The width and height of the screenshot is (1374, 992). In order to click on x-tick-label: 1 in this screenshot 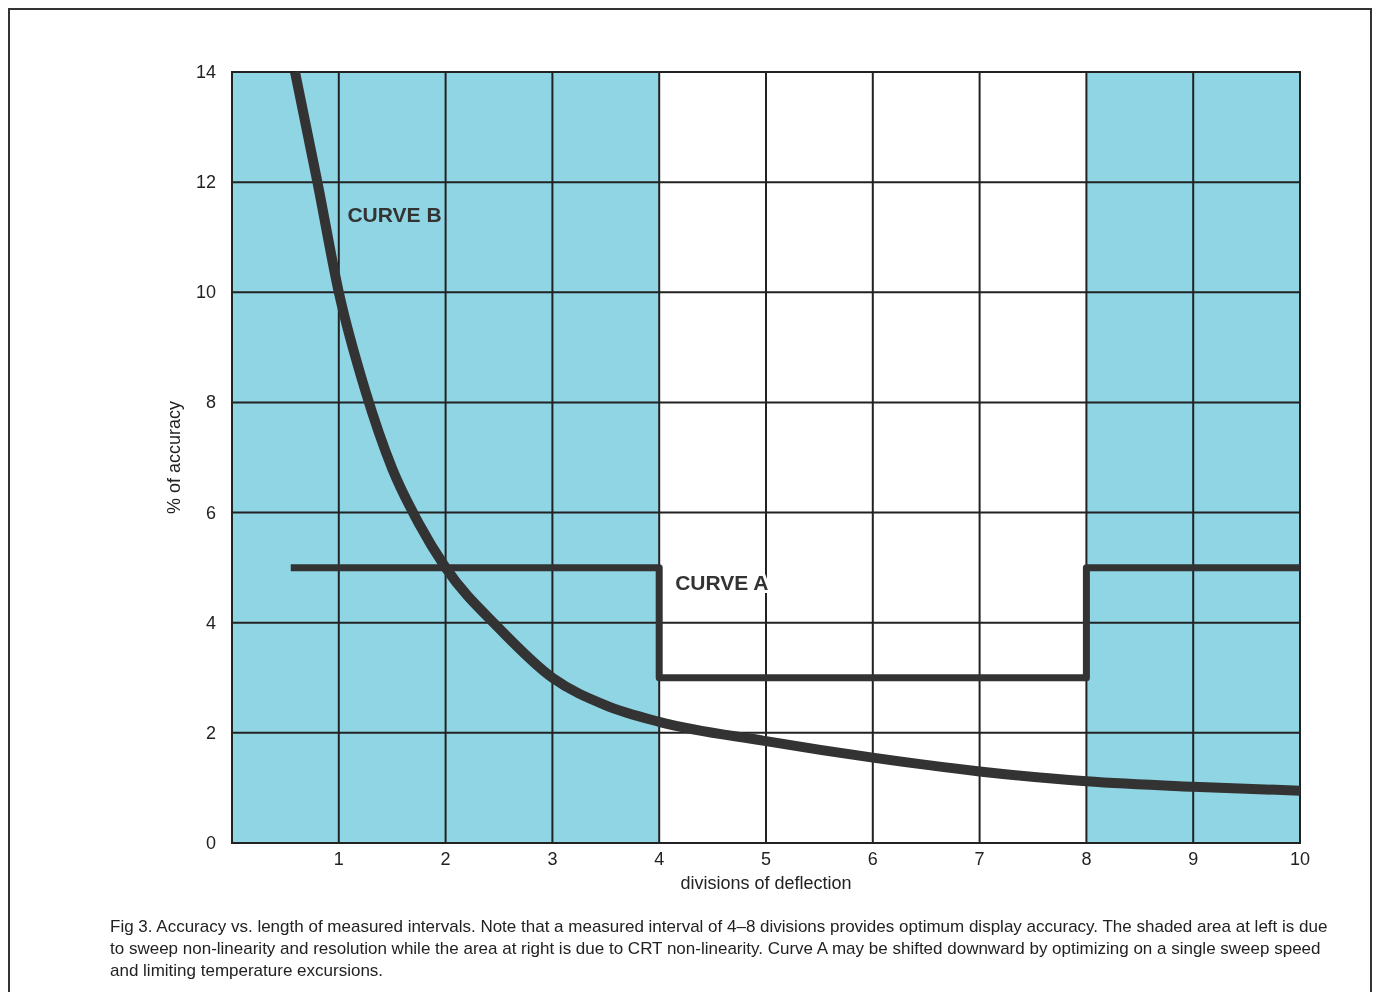, I will do `click(338, 859)`.